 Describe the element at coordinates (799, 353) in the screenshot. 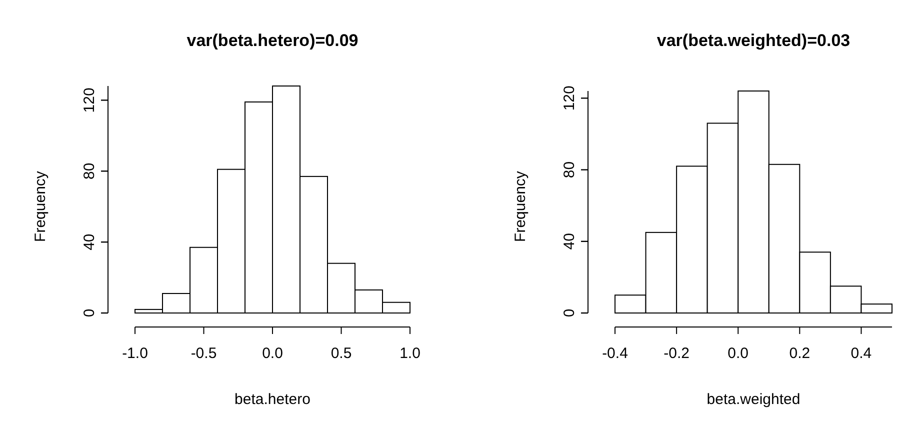

I see `x-tick-label: 0.2` at that location.